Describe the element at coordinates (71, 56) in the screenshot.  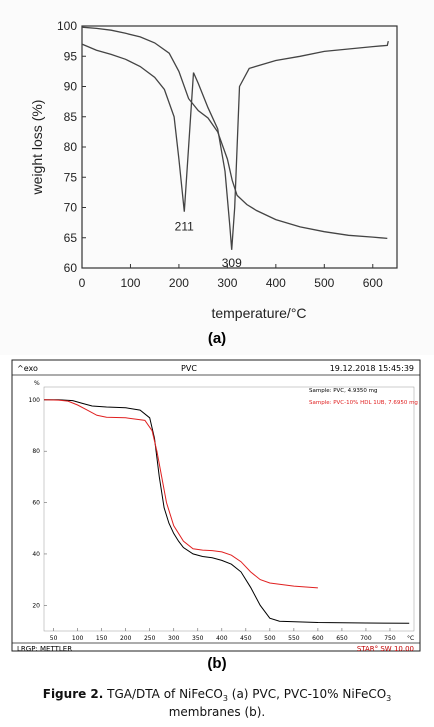
I see `chart-a-y-tick-label: 95` at that location.